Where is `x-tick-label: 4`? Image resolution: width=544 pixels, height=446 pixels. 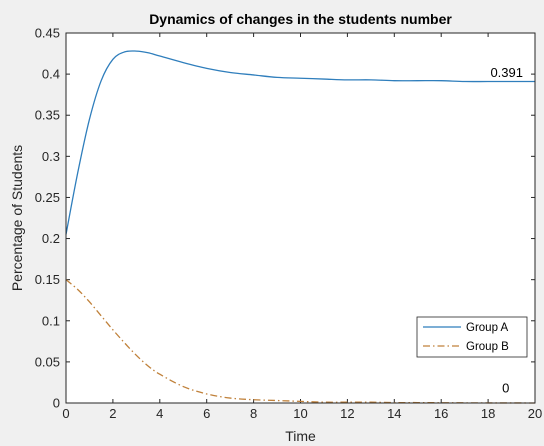 x-tick-label: 4 is located at coordinates (159, 413).